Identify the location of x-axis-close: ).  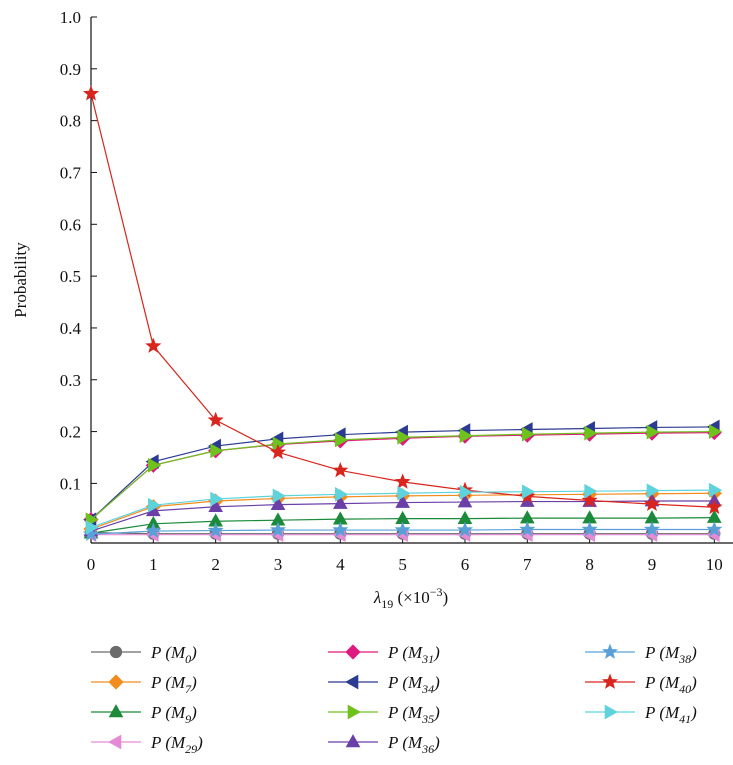
(445, 597).